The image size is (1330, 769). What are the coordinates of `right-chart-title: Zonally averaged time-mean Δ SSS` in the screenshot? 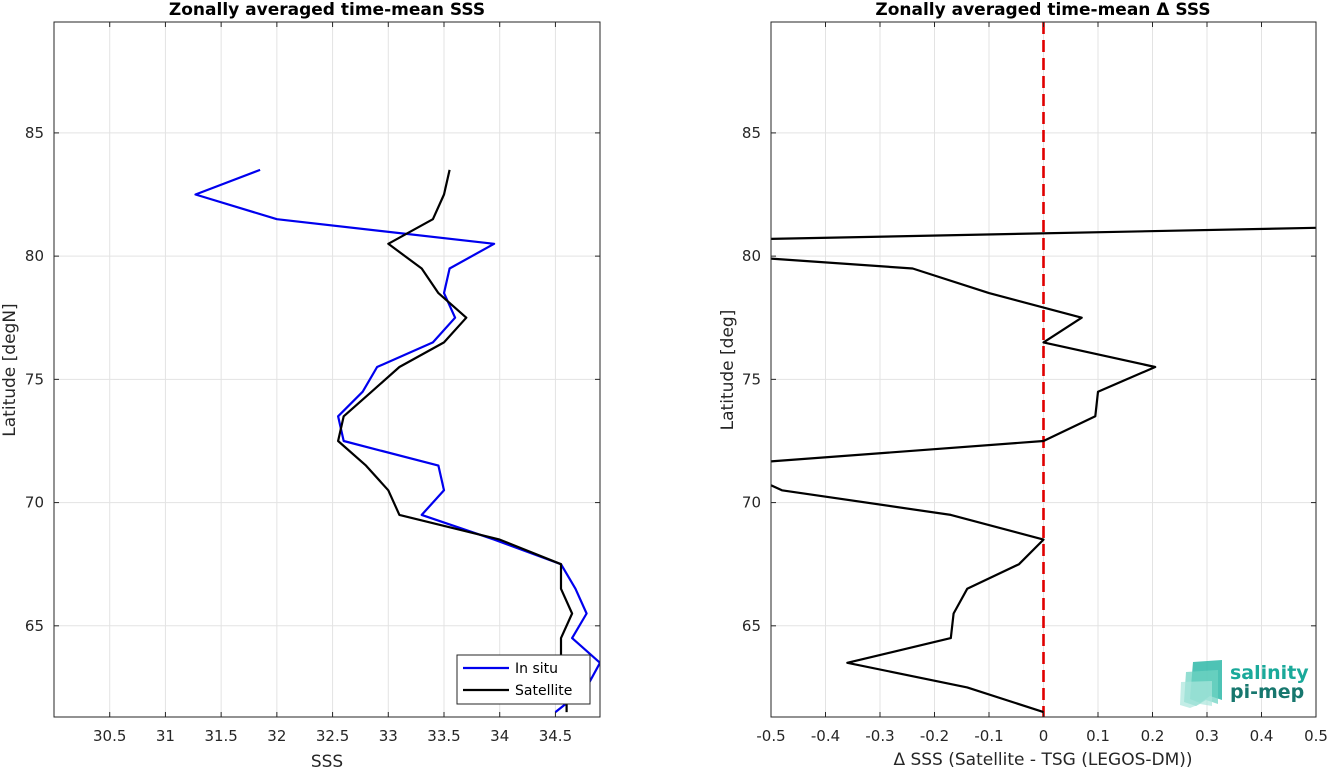 It's located at (1042, 10).